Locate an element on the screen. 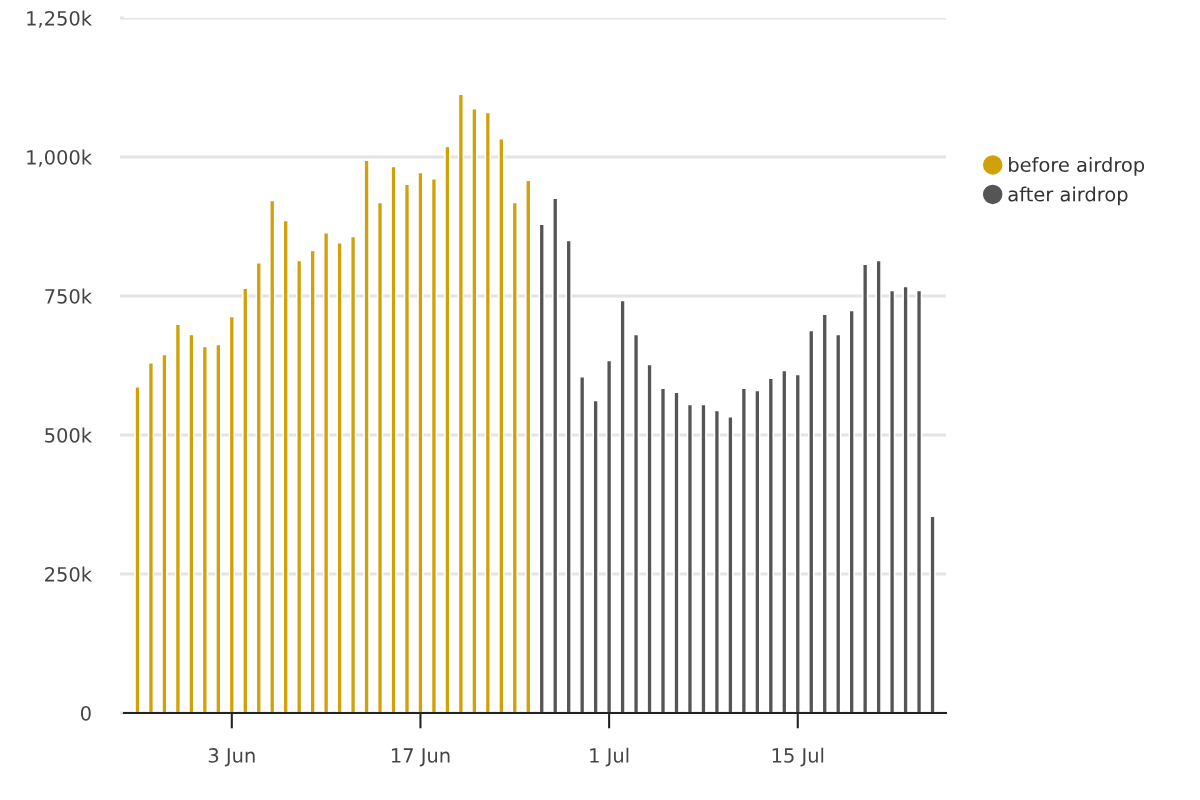 The image size is (1200, 800). legend-label: before airdrop is located at coordinates (1077, 166).